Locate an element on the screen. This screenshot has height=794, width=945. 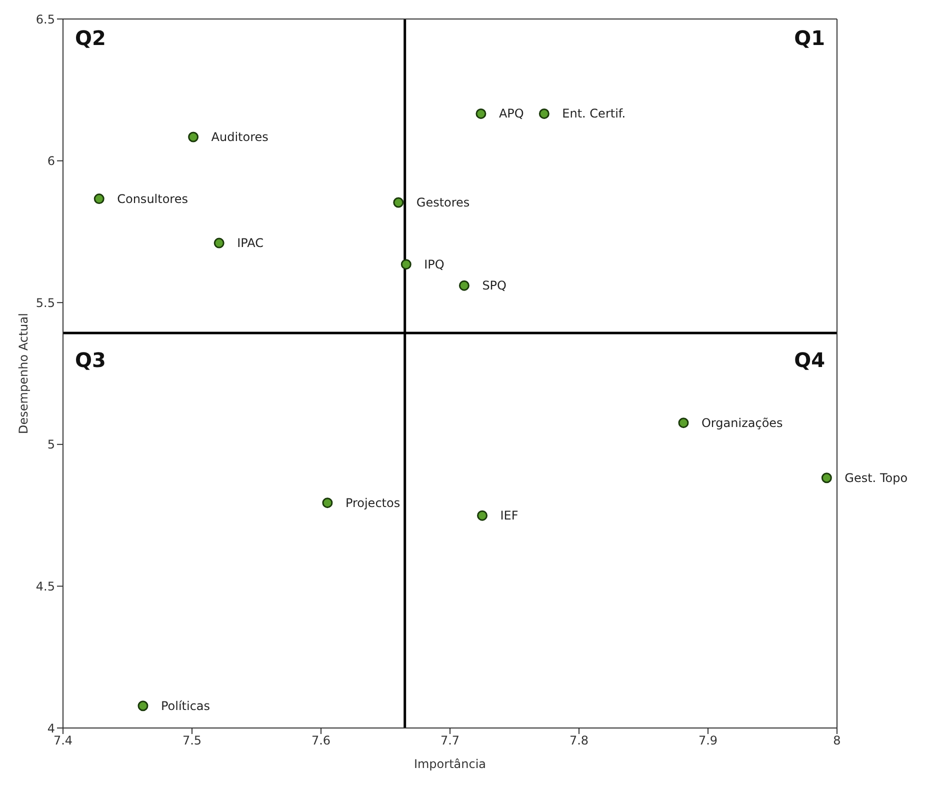
y-tick-label: 5 is located at coordinates (51, 445).